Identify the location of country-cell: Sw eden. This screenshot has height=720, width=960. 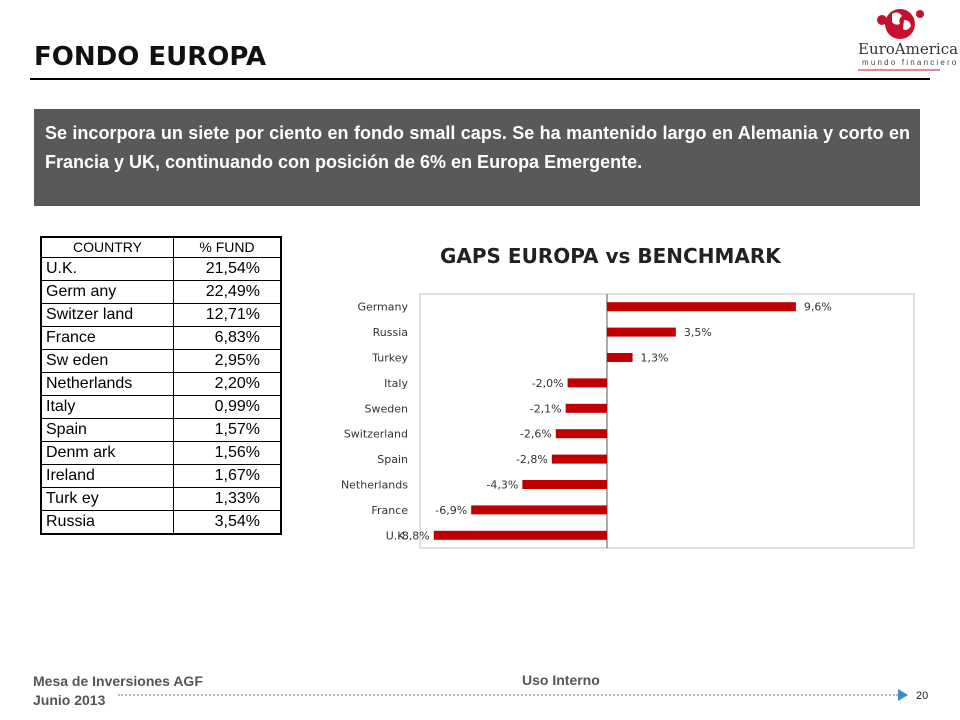
(107, 361).